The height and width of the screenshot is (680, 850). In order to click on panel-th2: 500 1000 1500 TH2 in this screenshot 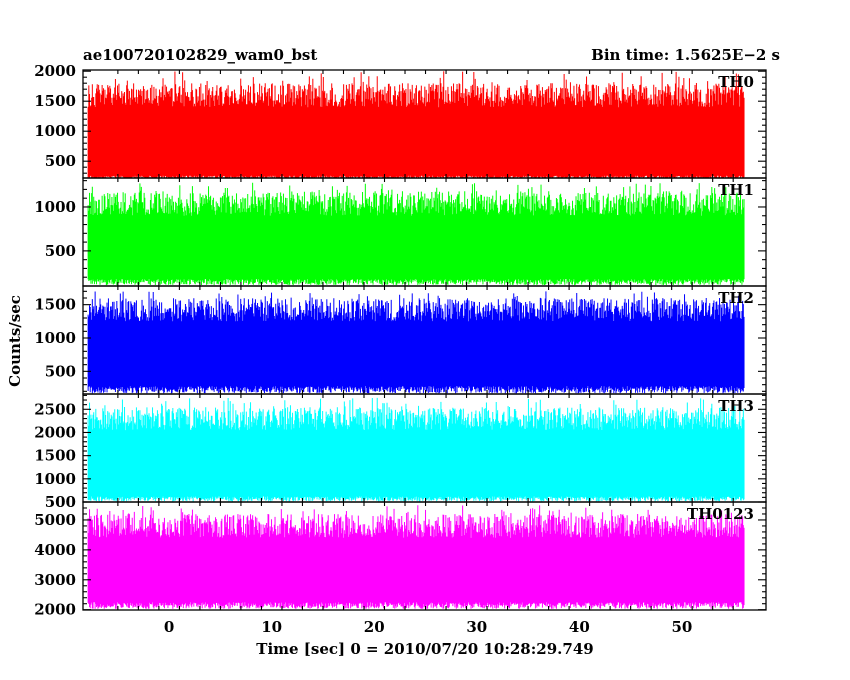, I will do `click(400, 340)`.